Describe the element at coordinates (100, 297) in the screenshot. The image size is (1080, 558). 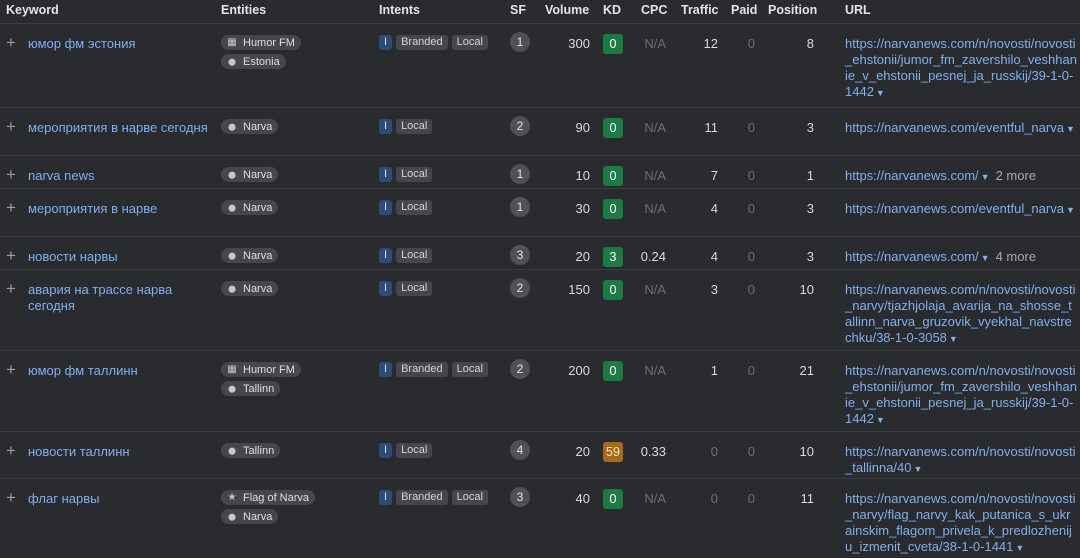
I see `keyword-link: авария на трассе нарва сегодня` at that location.